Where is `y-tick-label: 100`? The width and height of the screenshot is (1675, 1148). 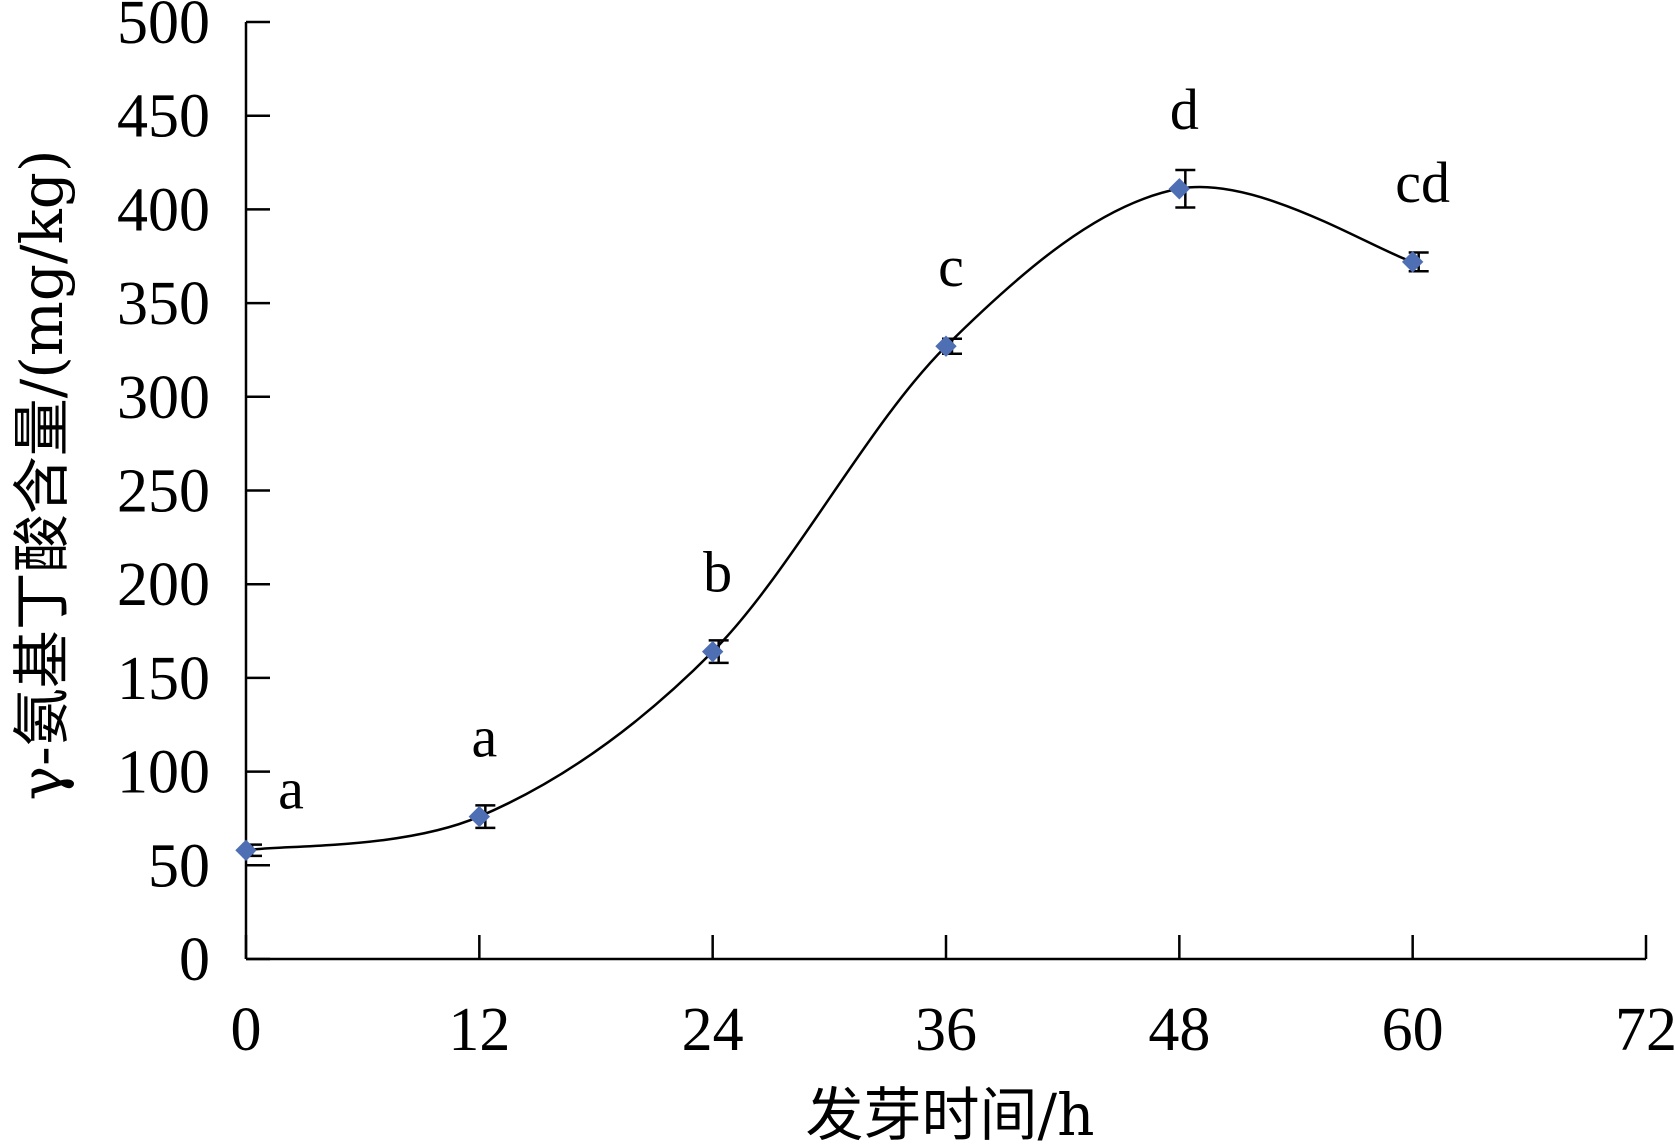 y-tick-label: 100 is located at coordinates (163, 773).